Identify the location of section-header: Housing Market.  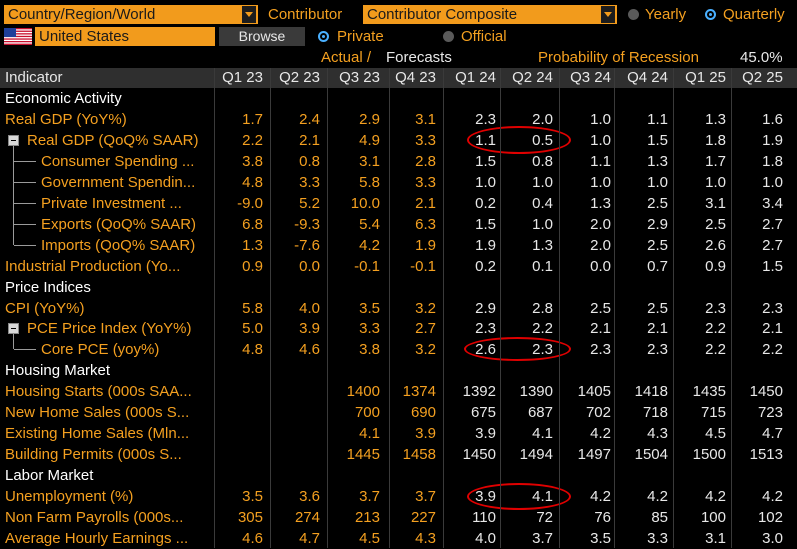
(398, 370).